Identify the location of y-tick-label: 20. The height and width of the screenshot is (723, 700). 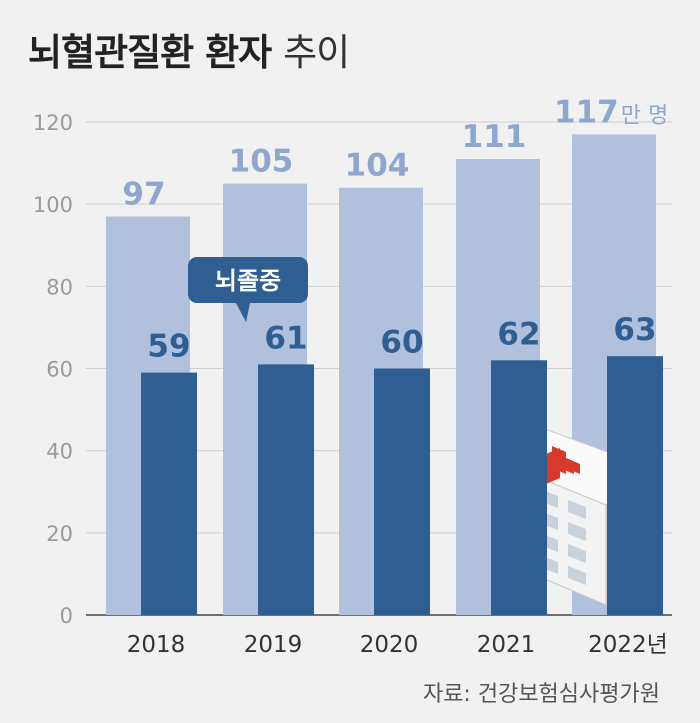
(59, 534).